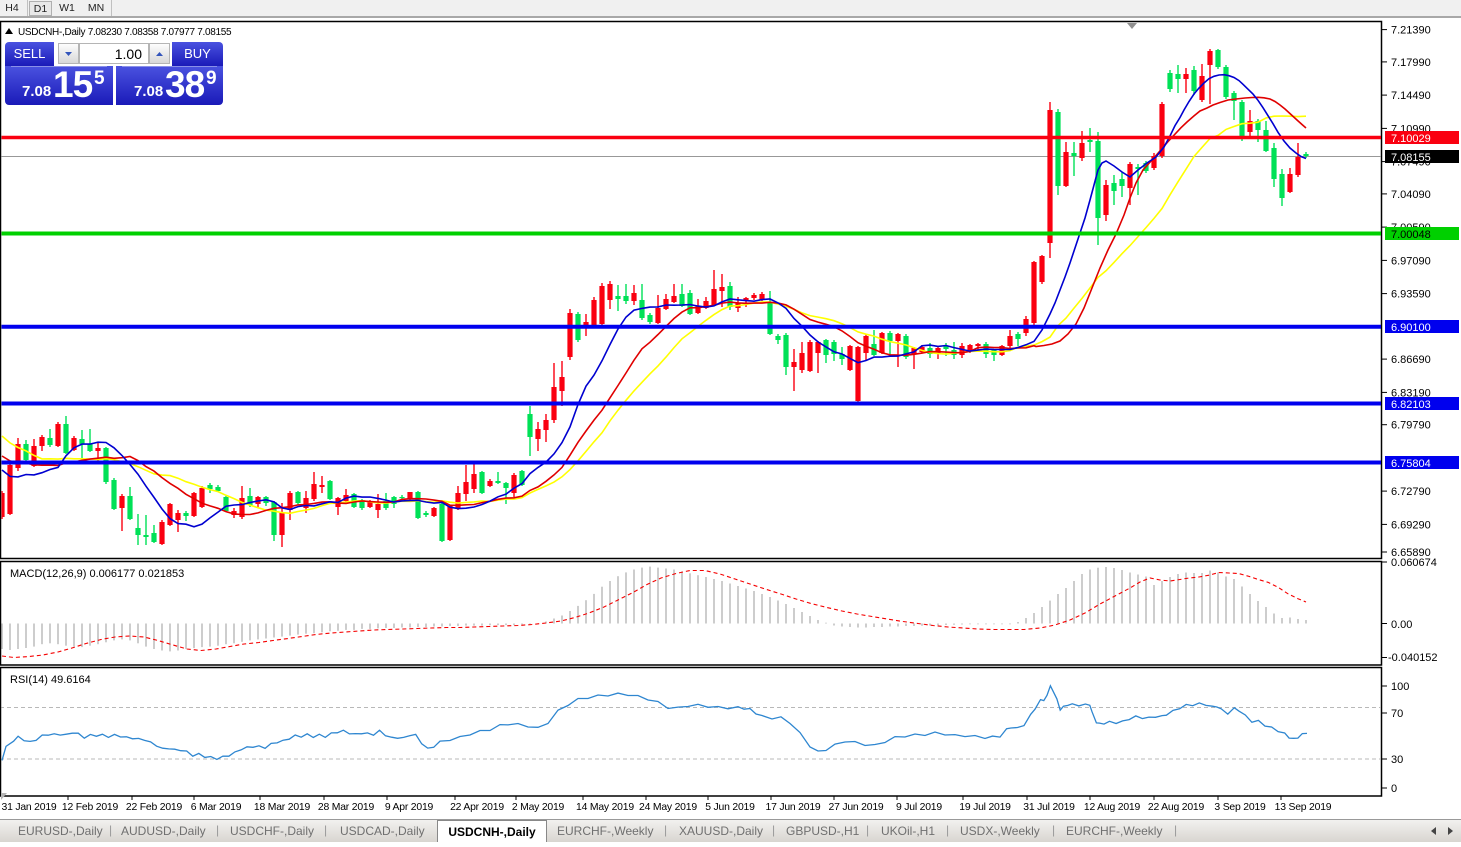  What do you see at coordinates (1303, 807) in the screenshot?
I see `svg-text: 13 Sep 2019` at bounding box center [1303, 807].